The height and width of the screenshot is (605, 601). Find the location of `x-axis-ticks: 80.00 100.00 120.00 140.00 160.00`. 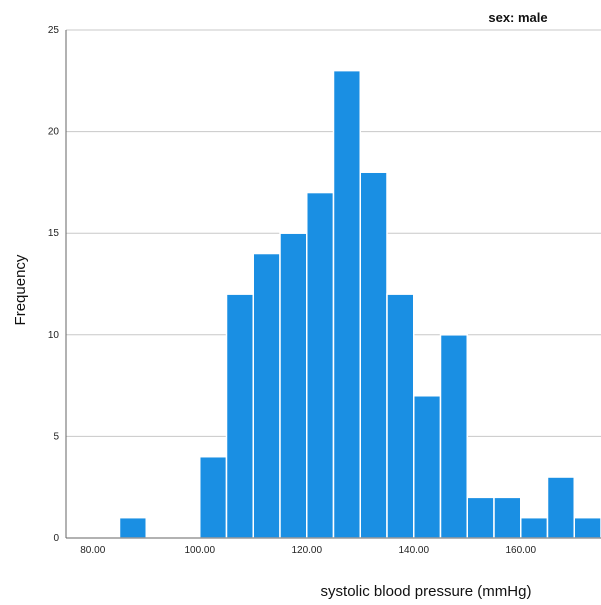

x-axis-ticks: 80.00 100.00 120.00 140.00 160.00 is located at coordinates (308, 550).